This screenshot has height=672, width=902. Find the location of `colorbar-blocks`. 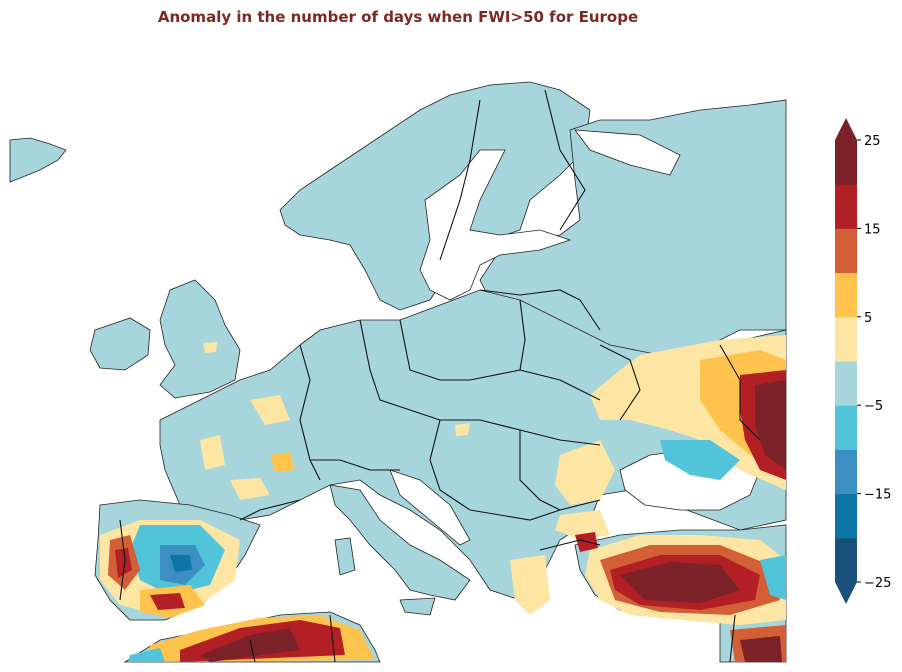

colorbar-blocks is located at coordinates (846, 361).